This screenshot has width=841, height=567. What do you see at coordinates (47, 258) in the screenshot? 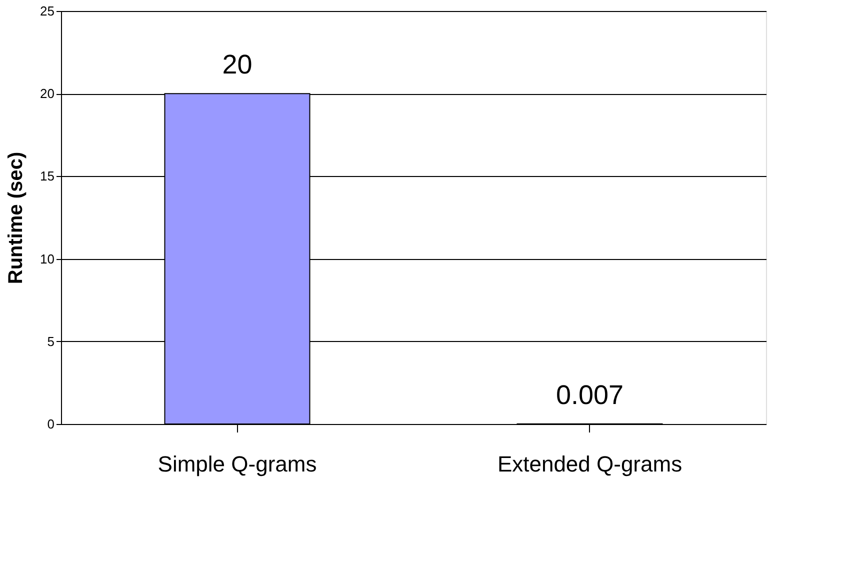
I see `y-tick-label: 10` at bounding box center [47, 258].